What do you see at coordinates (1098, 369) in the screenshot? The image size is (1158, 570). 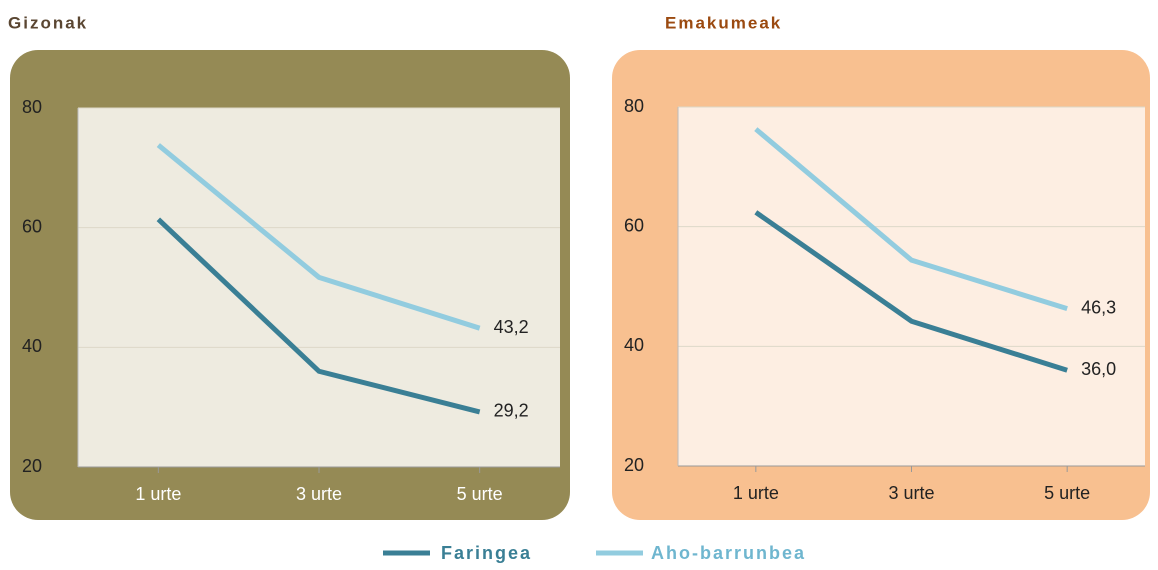 I see `data-label: 36,0` at bounding box center [1098, 369].